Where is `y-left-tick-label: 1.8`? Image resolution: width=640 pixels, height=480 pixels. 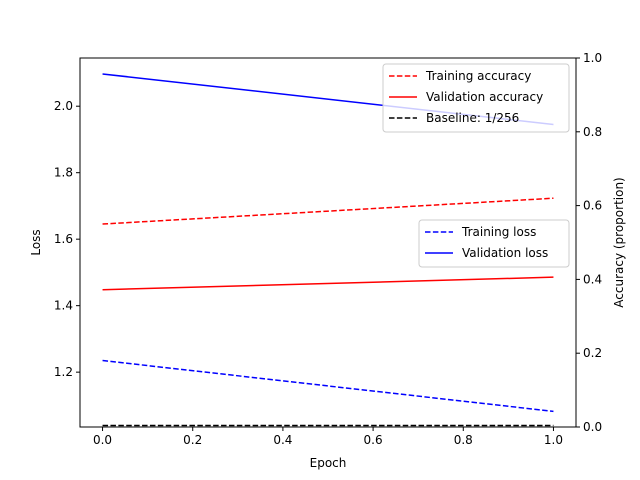 y-left-tick-label: 1.8 is located at coordinates (63, 173).